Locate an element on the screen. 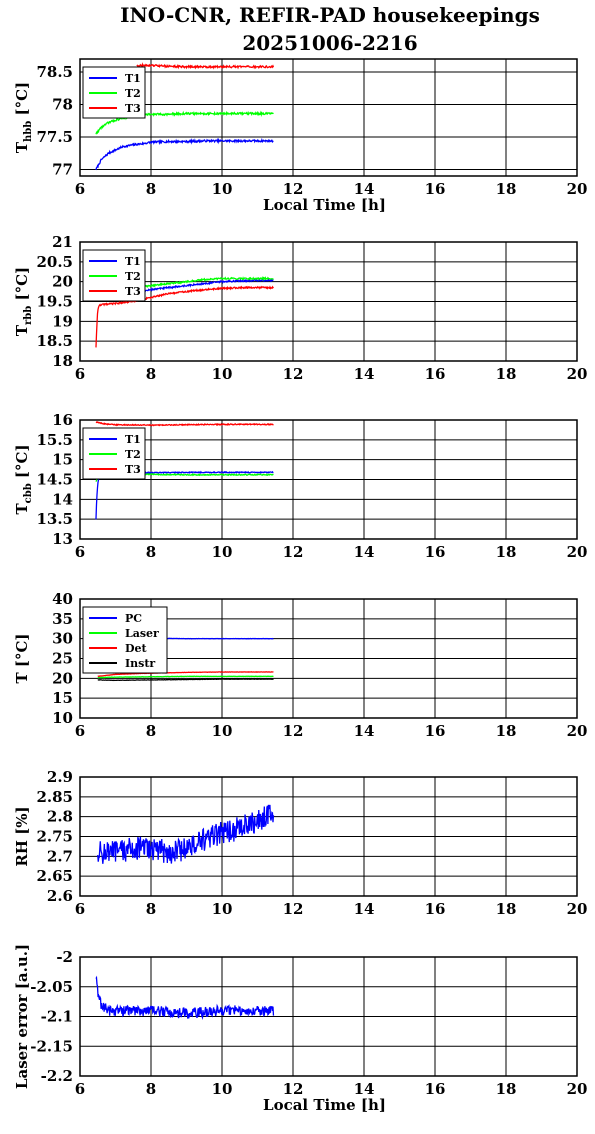 The width and height of the screenshot is (595, 1134). y-tick-label: 2.9 is located at coordinates (60, 777).